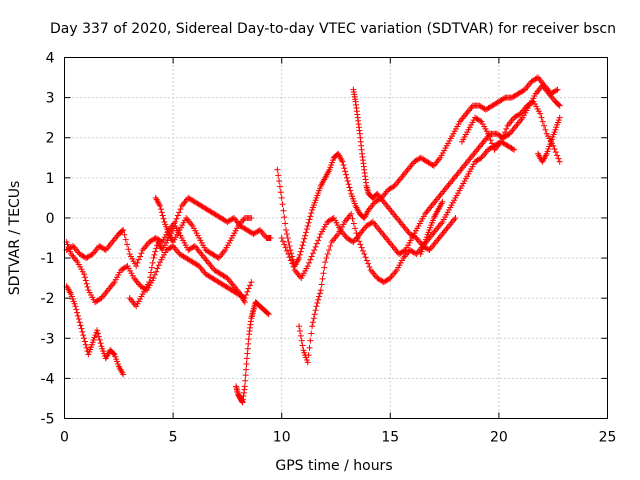 The image size is (640, 480). What do you see at coordinates (50, 219) in the screenshot?
I see `y-tick-label: 0` at bounding box center [50, 219].